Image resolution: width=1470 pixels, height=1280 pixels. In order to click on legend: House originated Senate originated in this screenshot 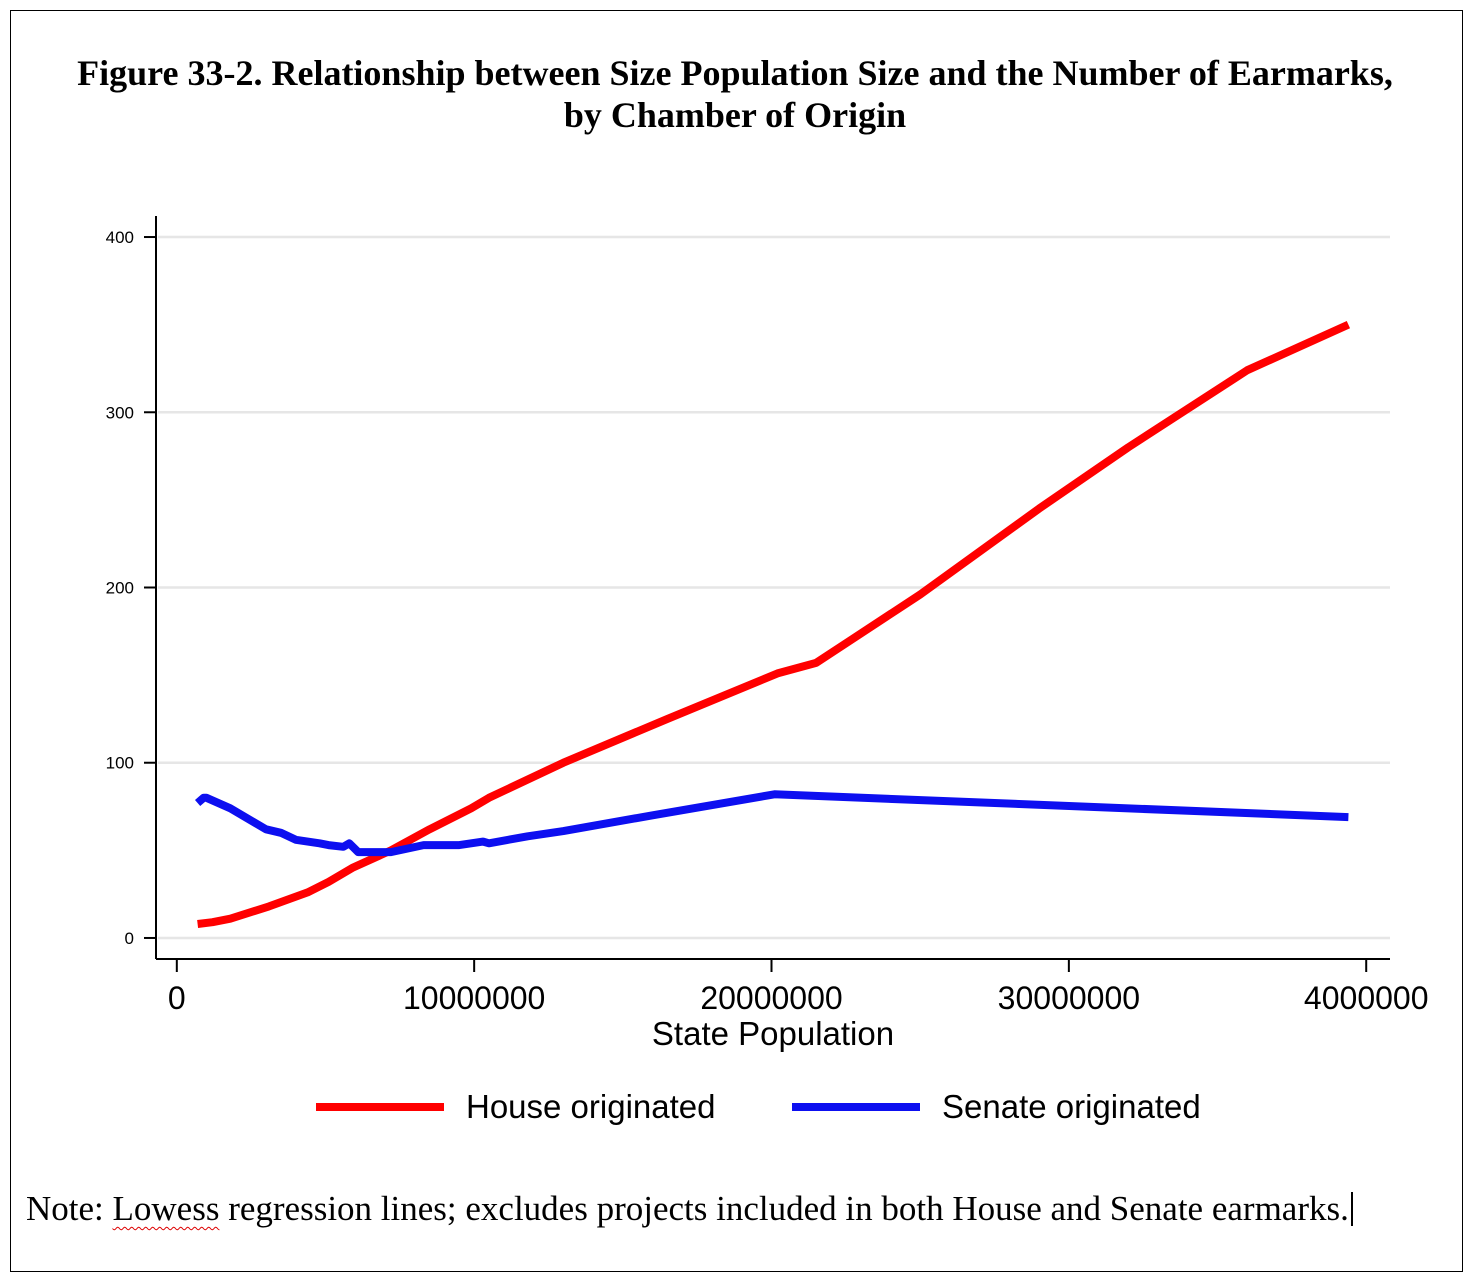, I will do `click(735, 1107)`.